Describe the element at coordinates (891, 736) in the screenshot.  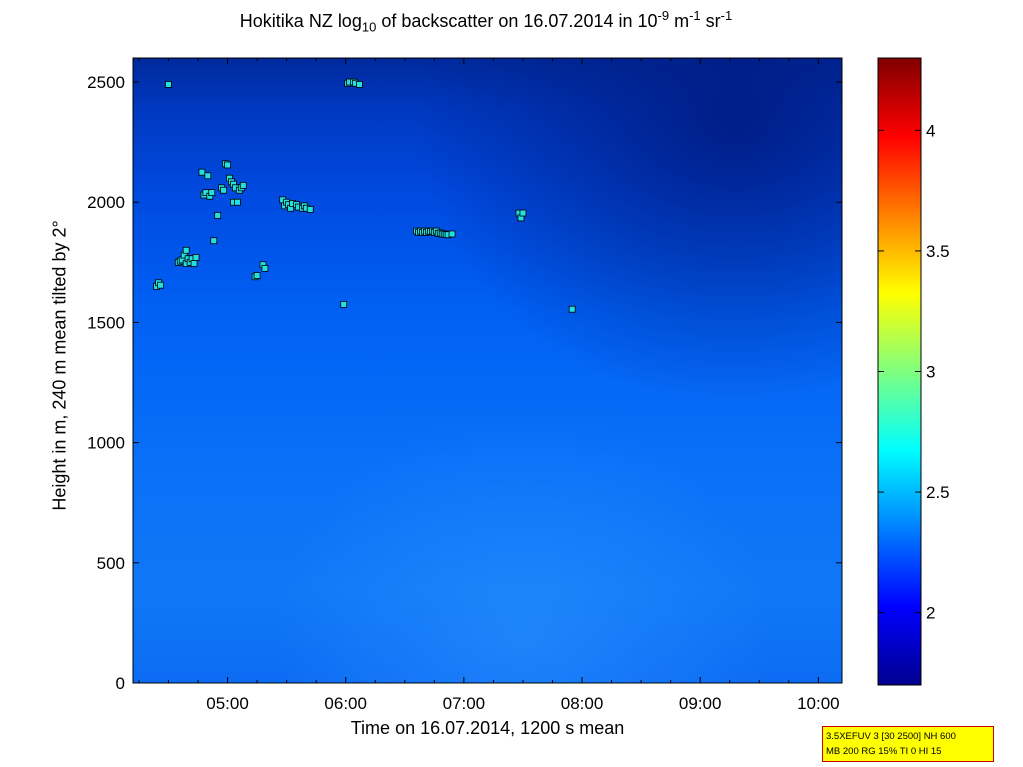
I see `infobox-line-1: 3.5XEFUV 3 [30 2500] NH 600` at that location.